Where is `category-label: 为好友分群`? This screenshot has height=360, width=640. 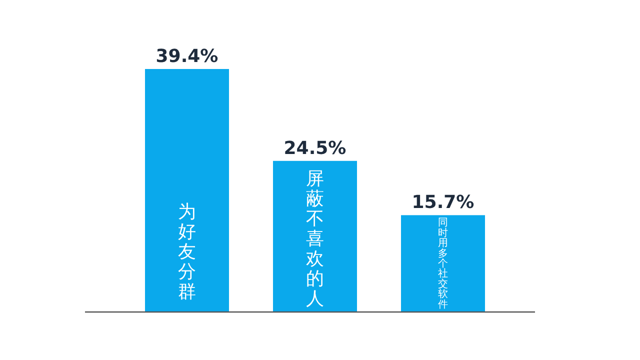 category-label: 为好友分群 is located at coordinates (187, 251).